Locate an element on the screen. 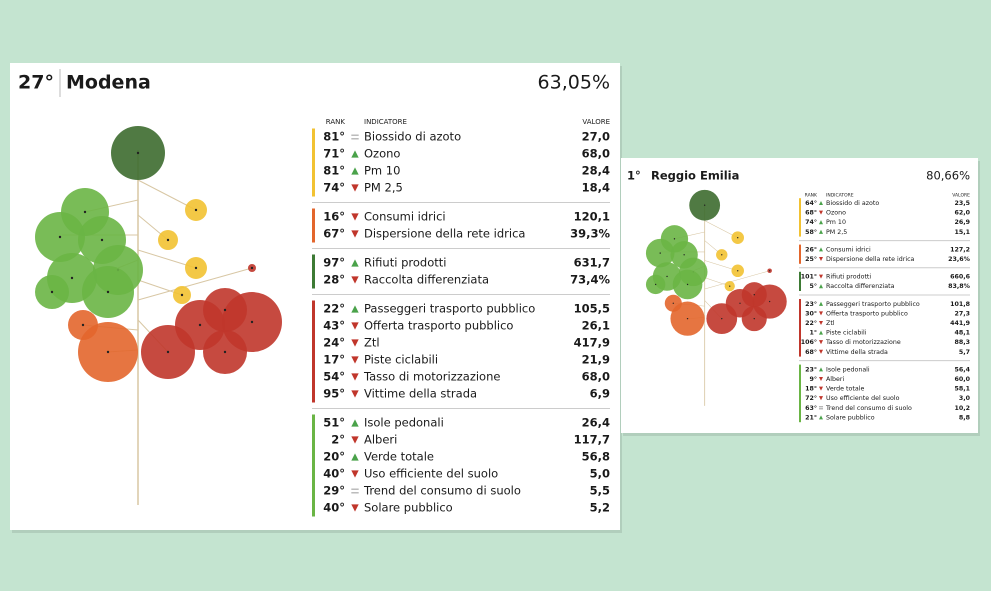  row-value: 68,0 is located at coordinates (596, 377).